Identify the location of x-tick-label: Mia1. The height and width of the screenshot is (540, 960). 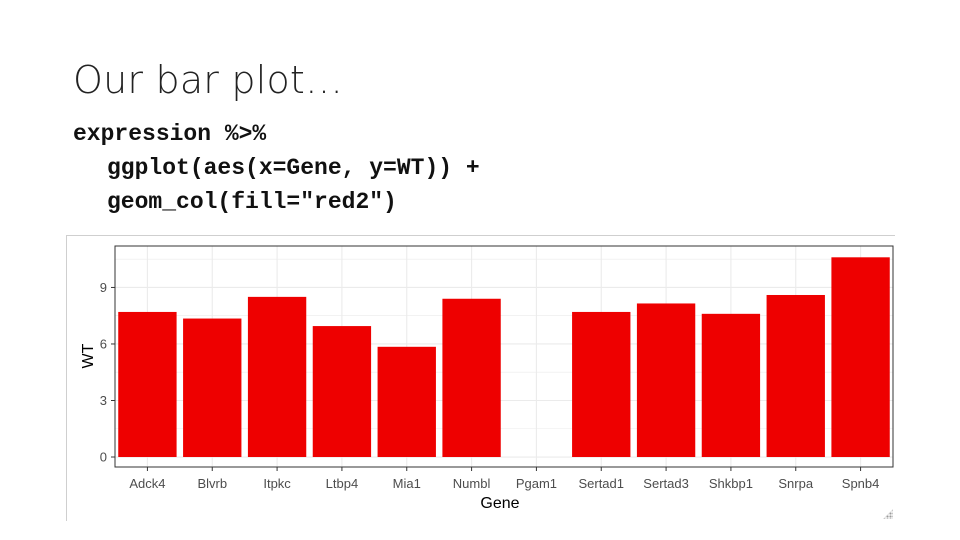
(407, 483).